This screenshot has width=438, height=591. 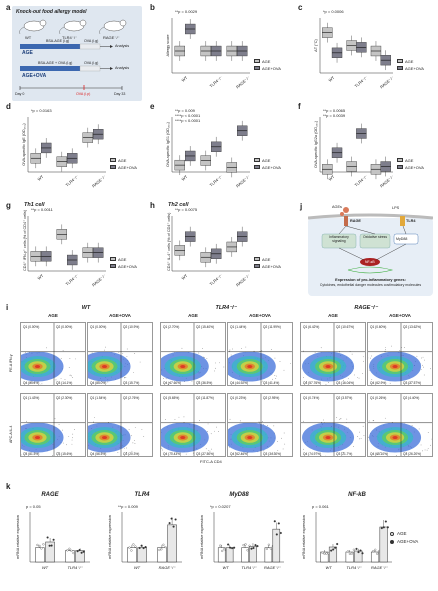 I want to click on panel-k-pval-0: p = 0.05, so click(x=33, y=506).